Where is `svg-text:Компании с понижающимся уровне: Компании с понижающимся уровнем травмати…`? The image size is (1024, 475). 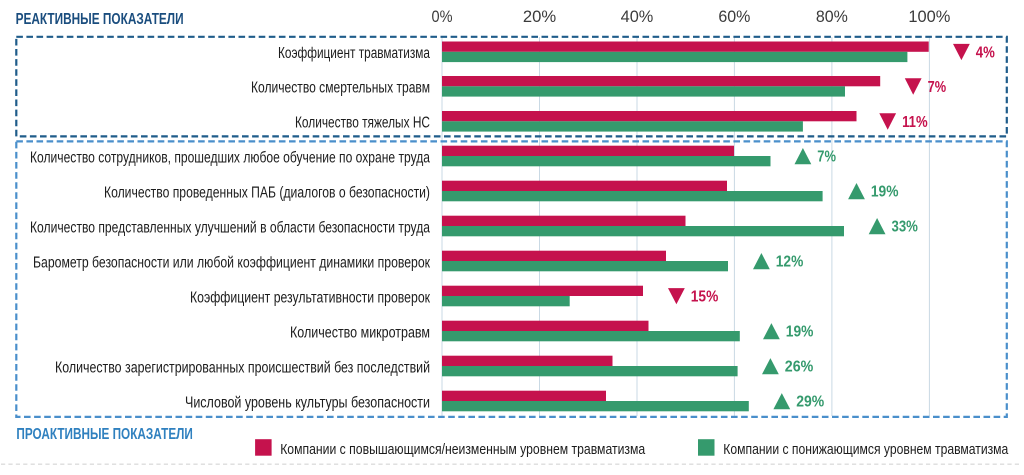
svg-text:Компании с понижающимся уровне: Компании с понижающимся уровнем травмати… is located at coordinates (866, 449).